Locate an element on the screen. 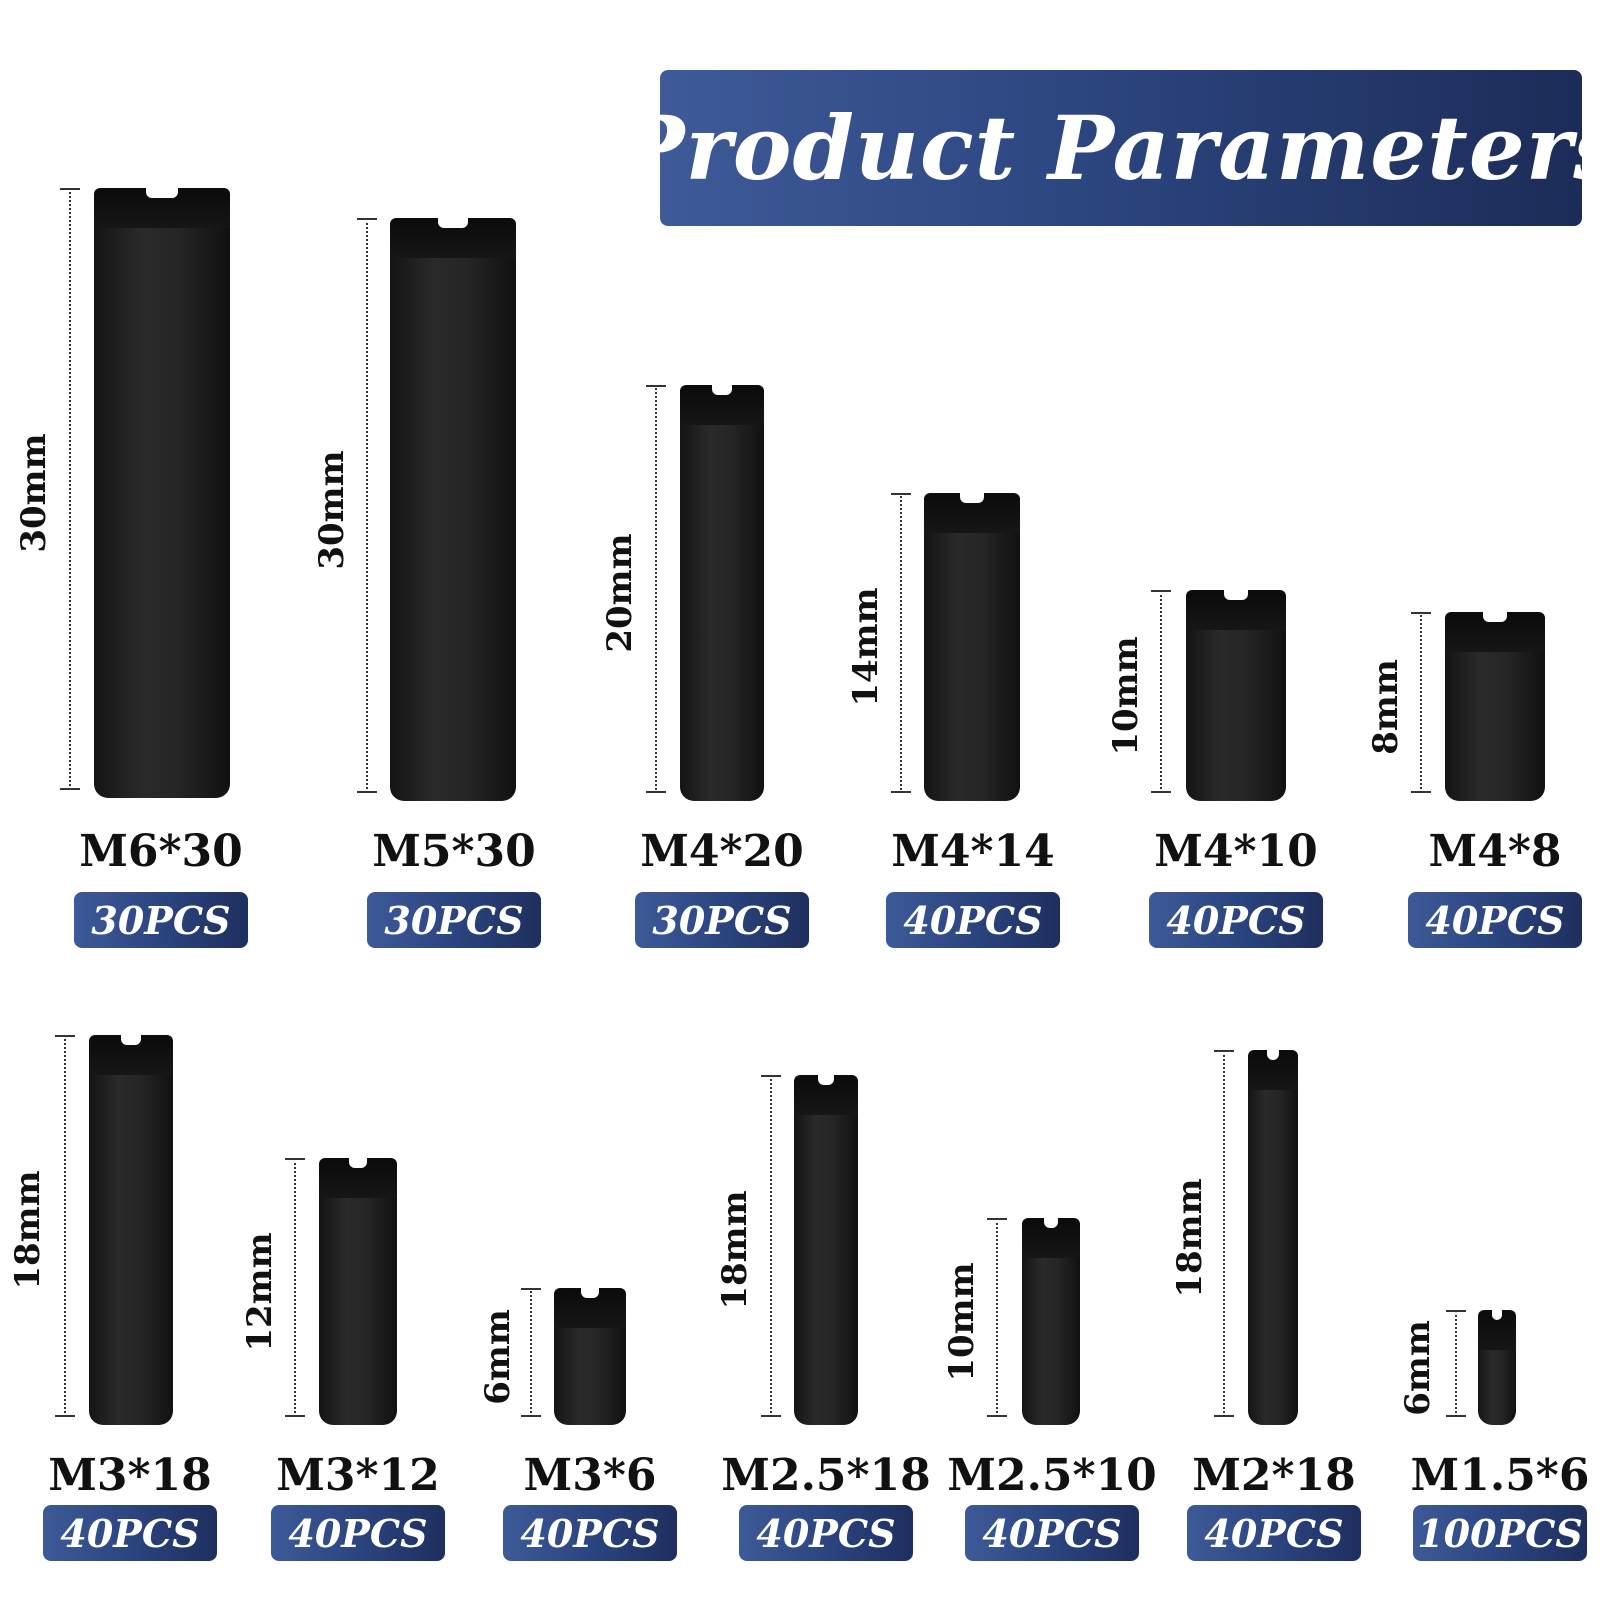 Image resolution: width=1600 pixels, height=1600 pixels. title-banner: Product Parameters is located at coordinates (1109, 148).